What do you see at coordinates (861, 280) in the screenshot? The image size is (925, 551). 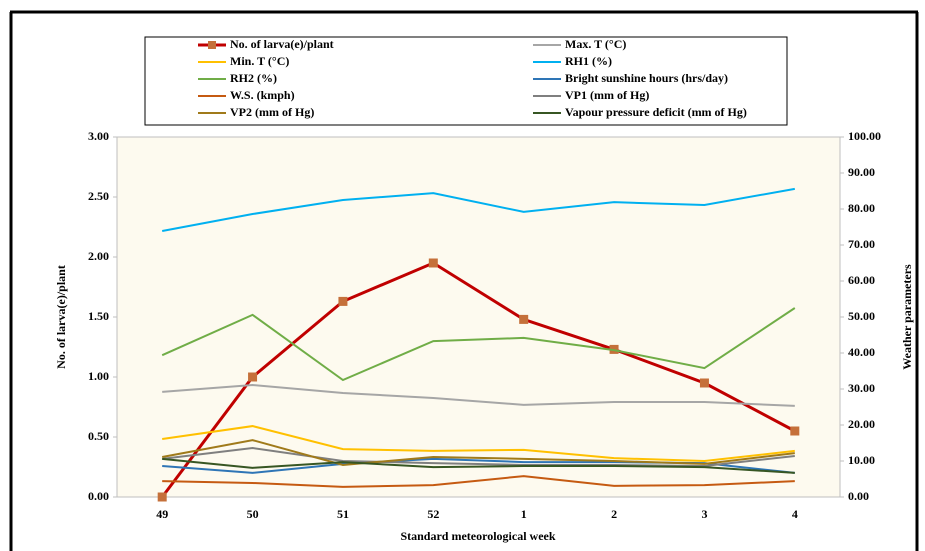 I see `y2-tick-label: 60.00` at bounding box center [861, 280].